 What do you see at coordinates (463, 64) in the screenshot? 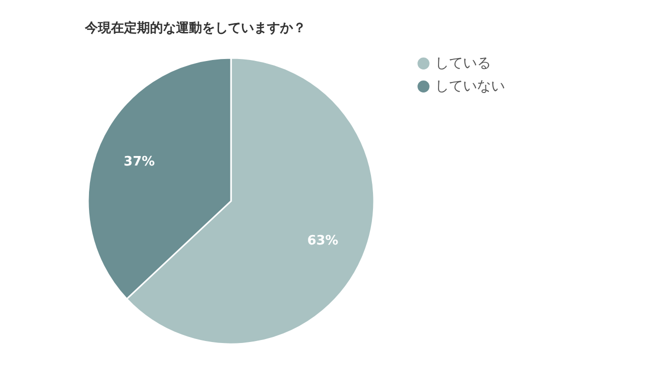
I see `legend-label: している` at bounding box center [463, 64].